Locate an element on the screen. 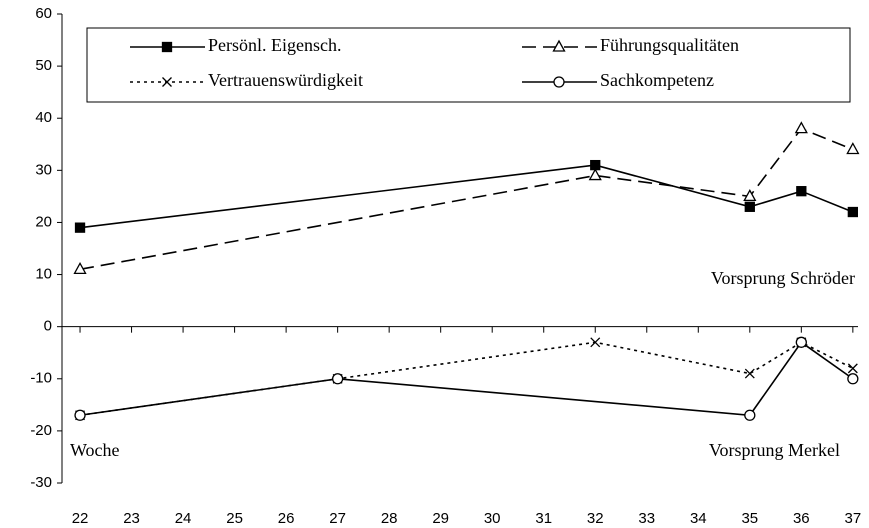 This screenshot has width=869, height=528. y-tick-label: -10 is located at coordinates (41, 378).